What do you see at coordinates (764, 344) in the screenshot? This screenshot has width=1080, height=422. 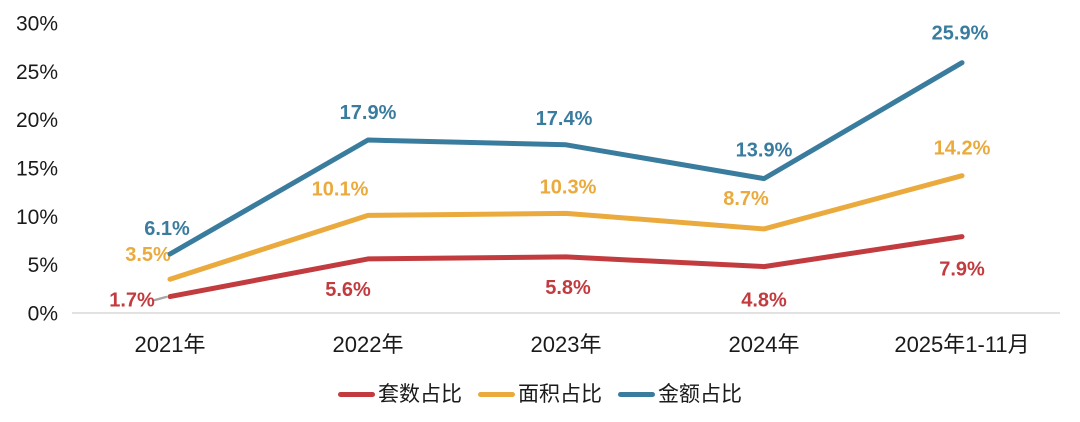 I see `x-axis-category-label: 2024年` at bounding box center [764, 344].